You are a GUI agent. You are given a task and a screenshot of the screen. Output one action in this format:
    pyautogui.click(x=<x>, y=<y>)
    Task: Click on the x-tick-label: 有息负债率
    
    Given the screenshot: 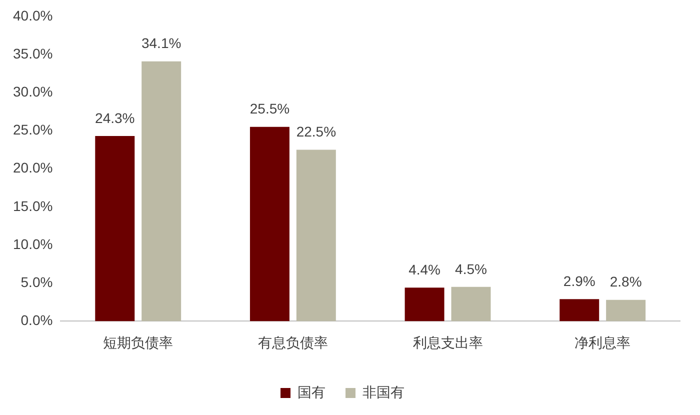 What is the action you would take?
    pyautogui.click(x=293, y=342)
    